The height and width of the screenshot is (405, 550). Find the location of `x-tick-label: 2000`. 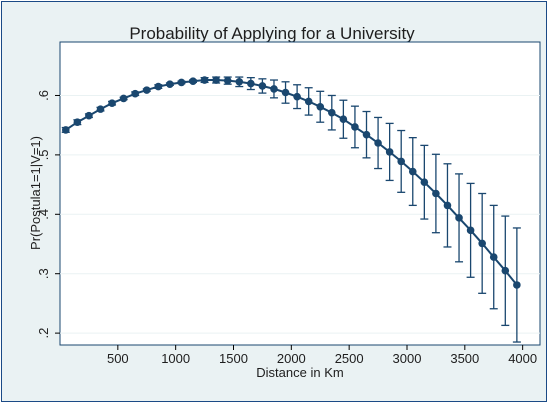

x-tick-label: 2000 is located at coordinates (291, 358).